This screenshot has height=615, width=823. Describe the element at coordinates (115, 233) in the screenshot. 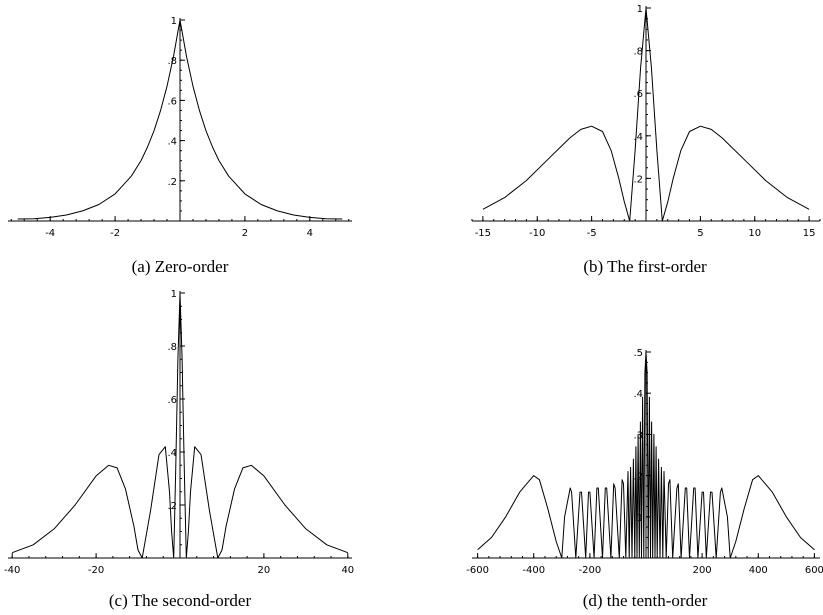

I see `x-tick-label: -2` at that location.